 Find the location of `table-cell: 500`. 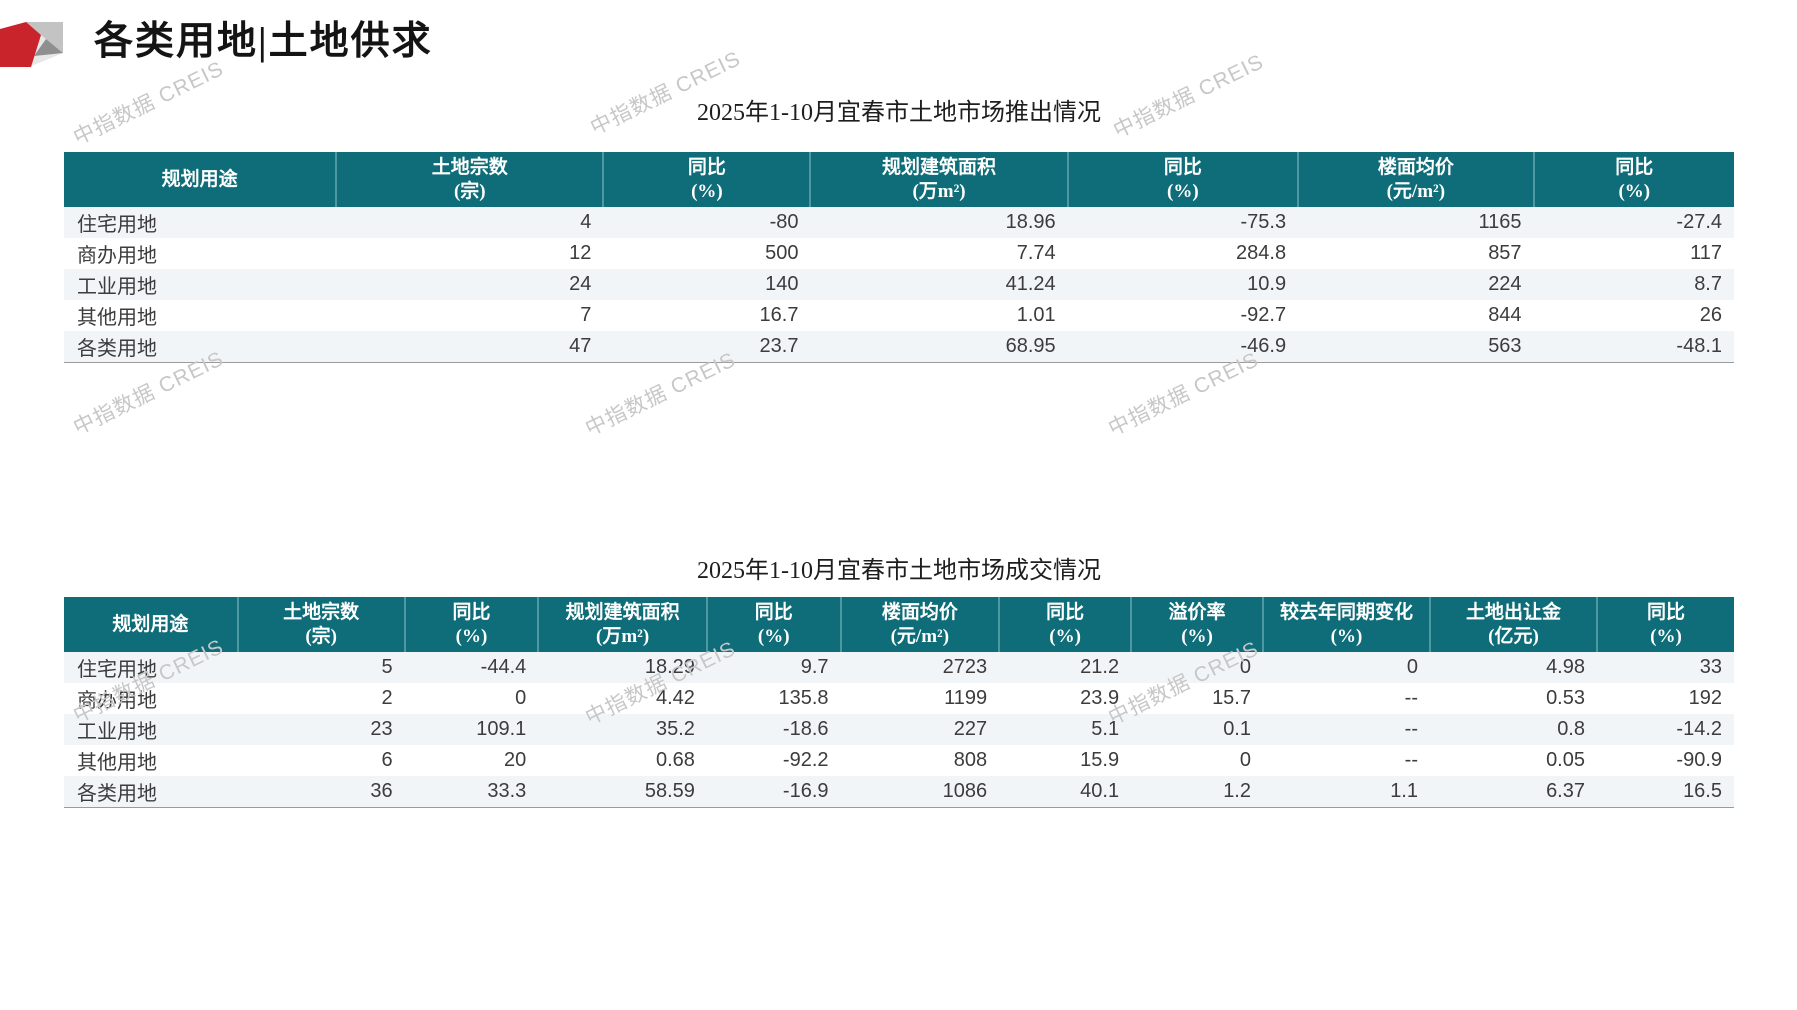

table-cell: 500 is located at coordinates (782, 253).